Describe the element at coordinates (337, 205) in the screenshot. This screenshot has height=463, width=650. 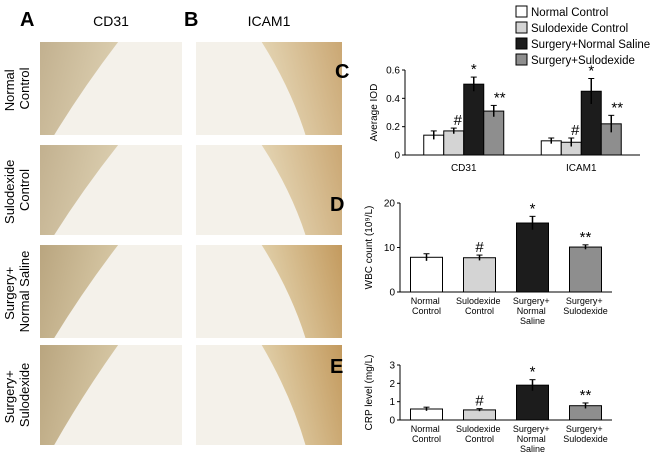
I see `panel-label: D` at that location.